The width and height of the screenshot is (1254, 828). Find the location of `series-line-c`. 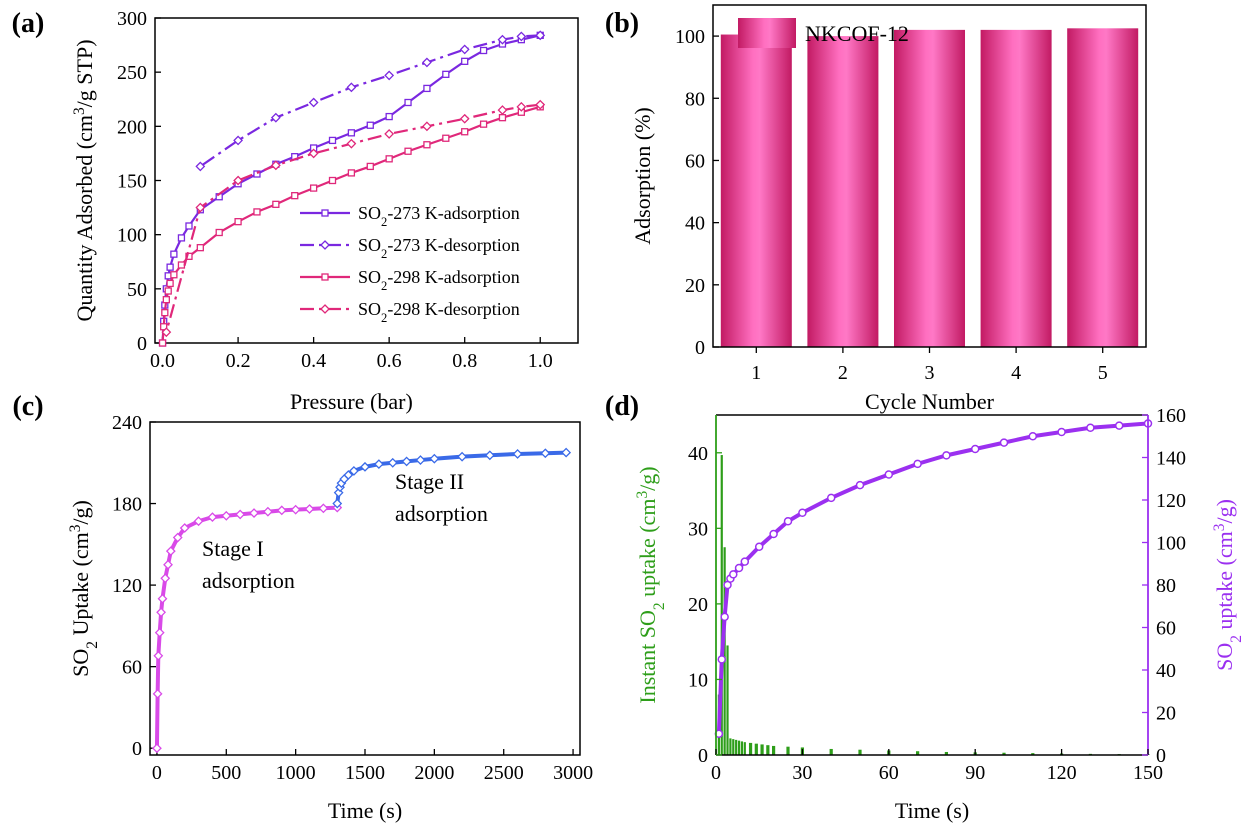

series-line-c is located at coordinates (246, 627).